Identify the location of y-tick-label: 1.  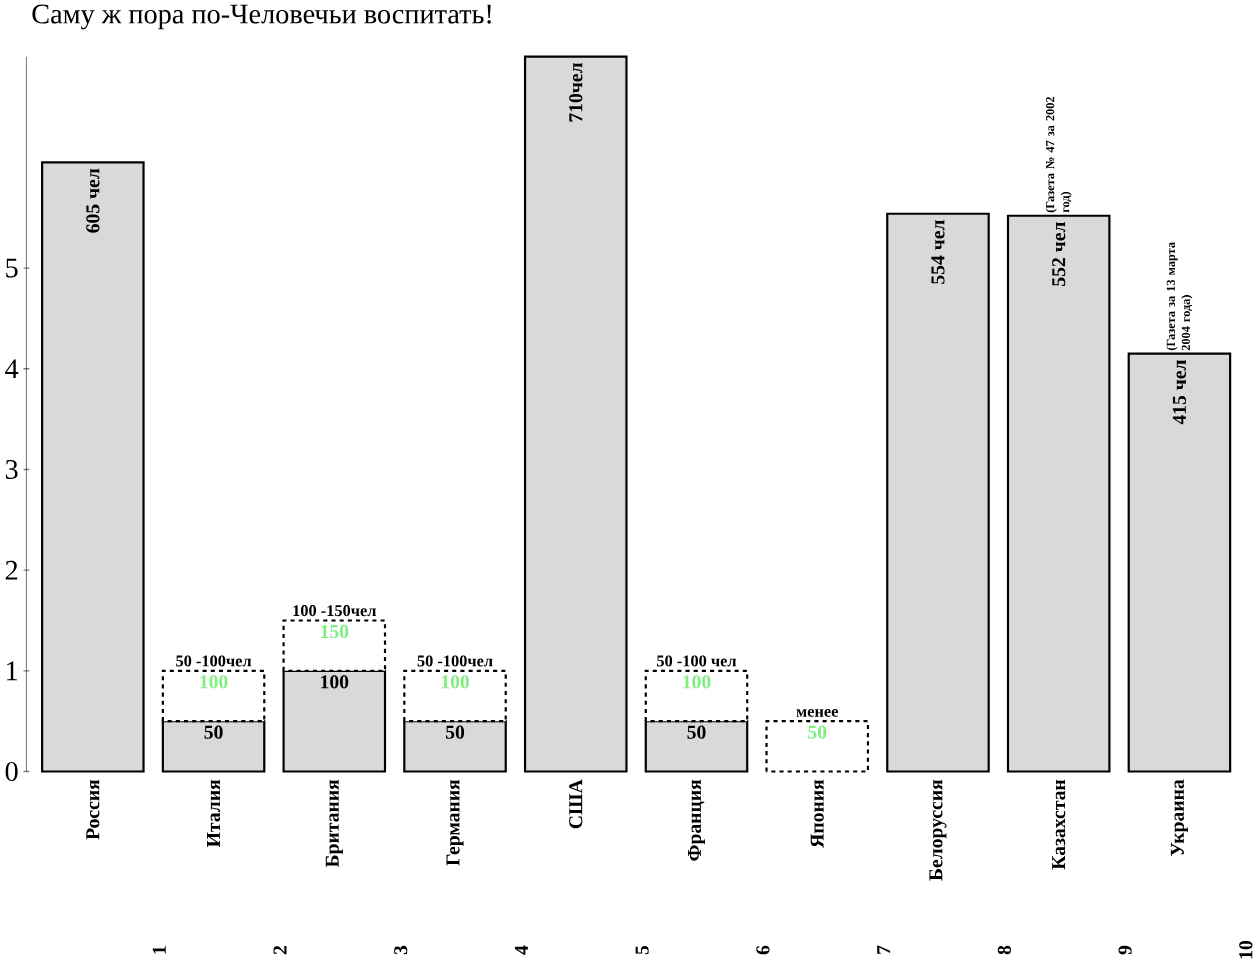
(12, 670).